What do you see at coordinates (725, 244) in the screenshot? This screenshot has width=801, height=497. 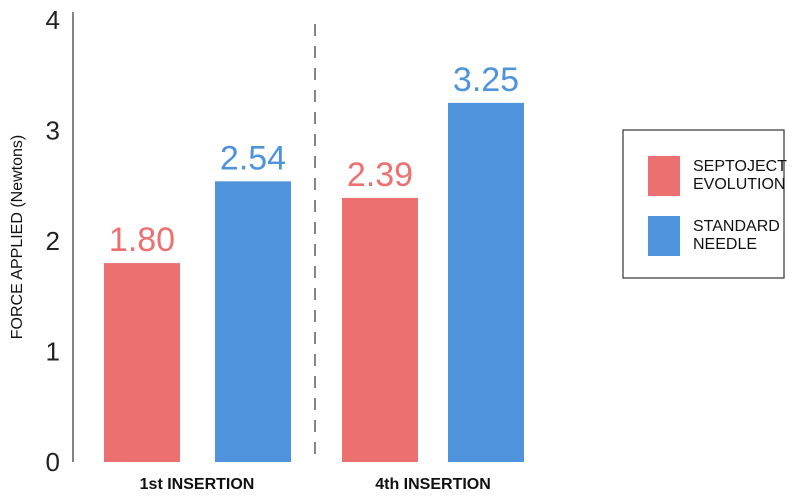 I see `legend-label: NEEDLE` at bounding box center [725, 244].